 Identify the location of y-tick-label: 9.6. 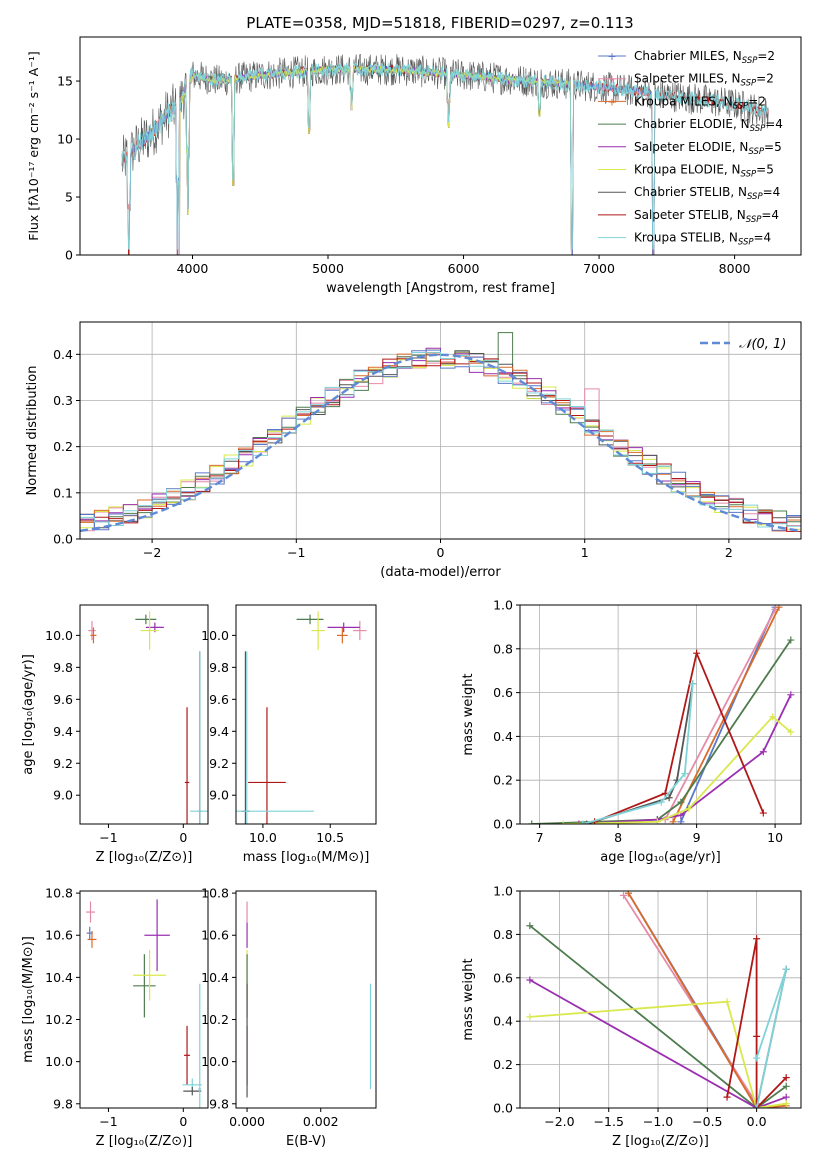
(219, 699).